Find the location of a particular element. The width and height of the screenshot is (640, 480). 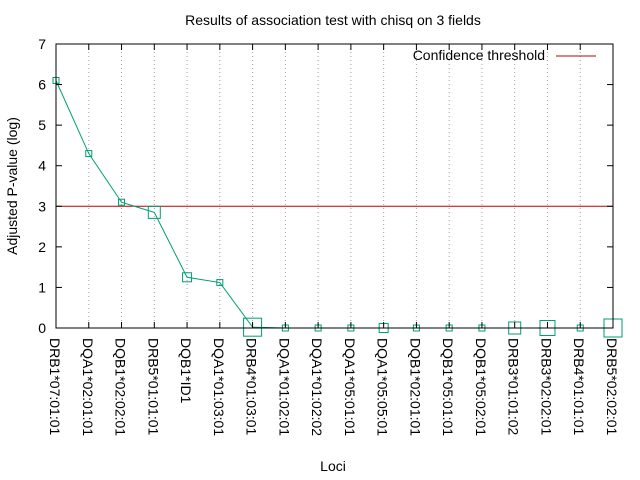

y-tick-label: 2 is located at coordinates (42, 247).